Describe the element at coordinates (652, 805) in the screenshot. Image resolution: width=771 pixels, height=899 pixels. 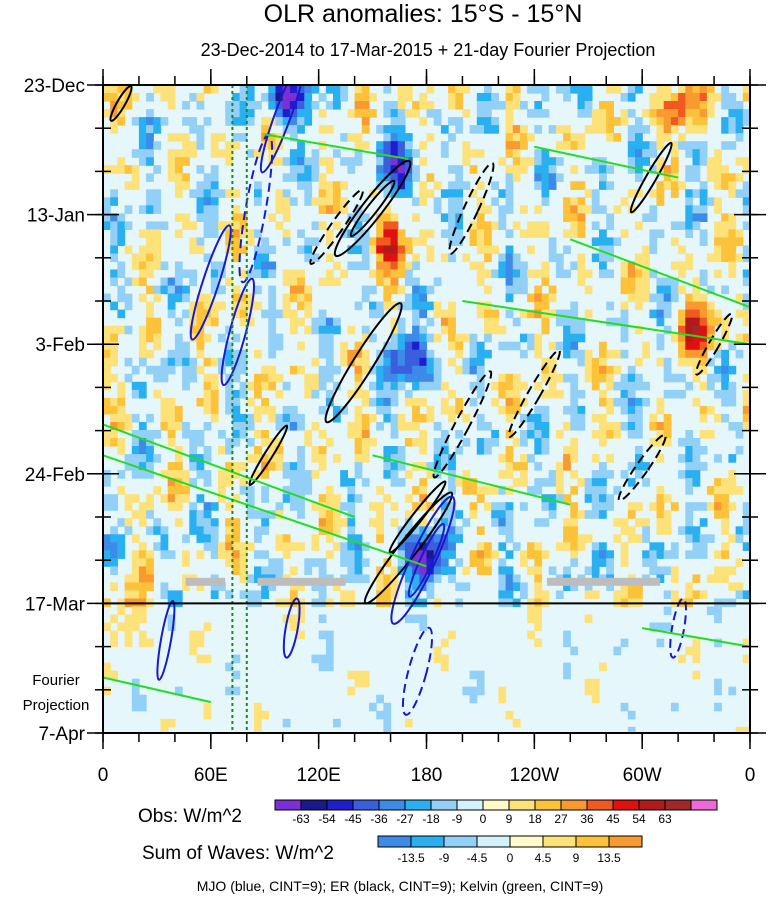
I see `colorbar-cell` at that location.